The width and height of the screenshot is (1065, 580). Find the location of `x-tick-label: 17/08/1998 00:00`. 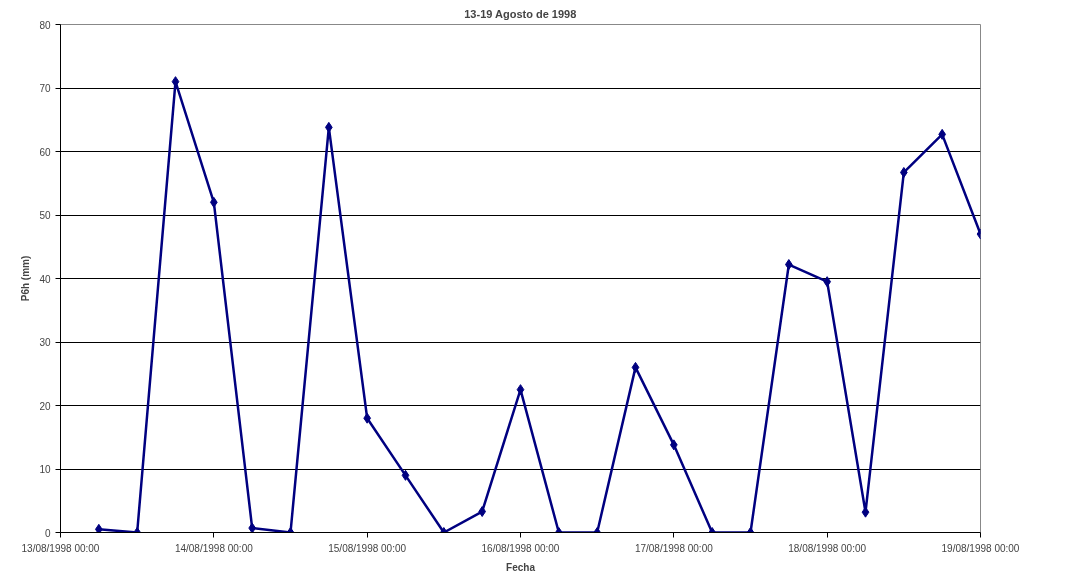

x-tick-label: 17/08/1998 00:00 is located at coordinates (674, 548).